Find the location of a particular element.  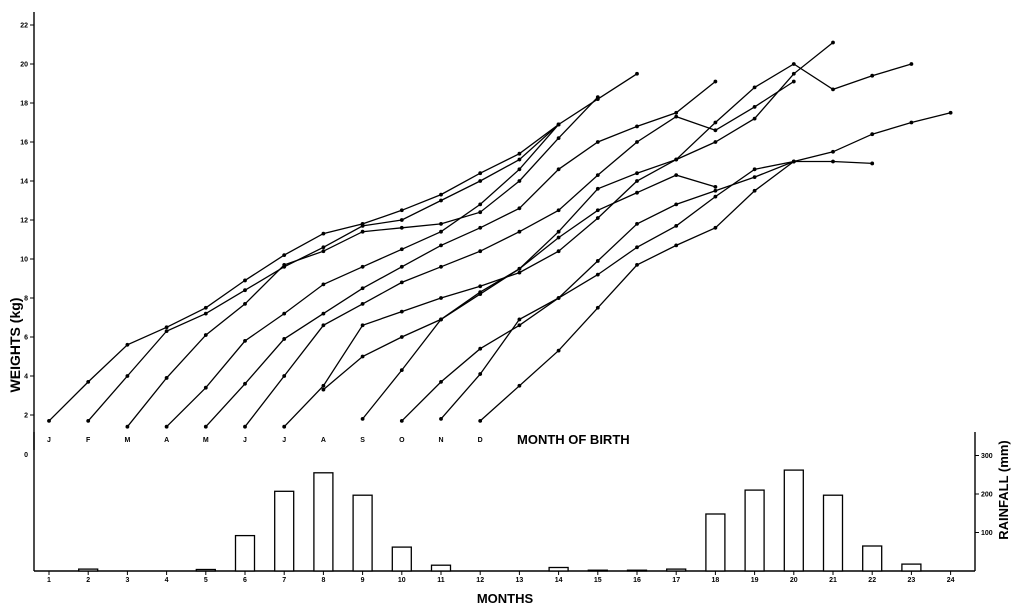

month-tick-label: 24 is located at coordinates (951, 580).